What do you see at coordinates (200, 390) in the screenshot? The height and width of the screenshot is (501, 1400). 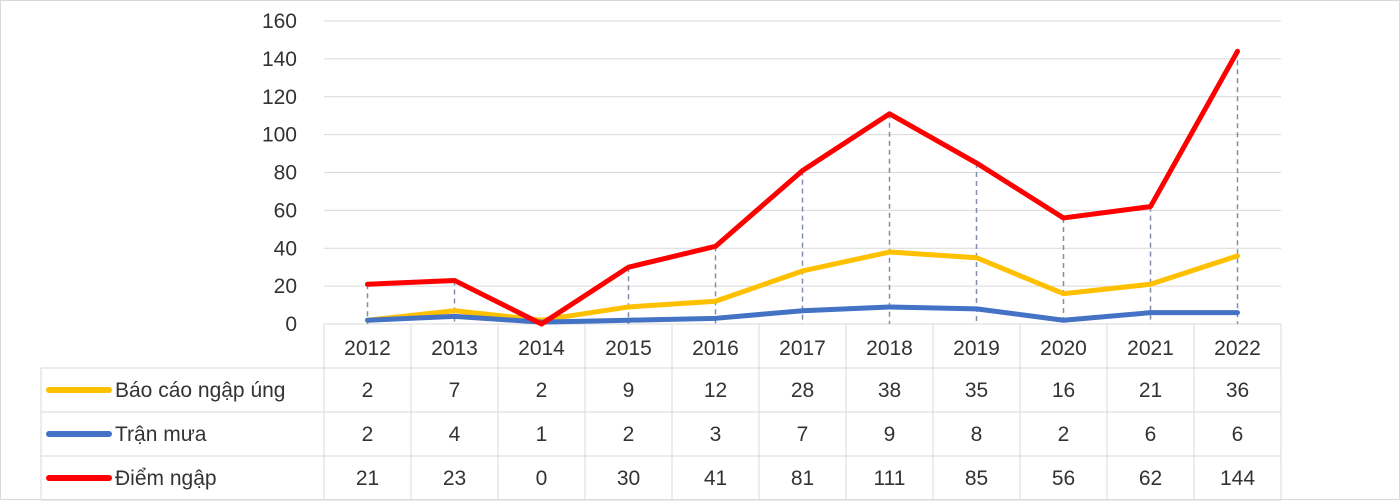 I see `legend-label: Báo cáo ngập úng` at bounding box center [200, 390].